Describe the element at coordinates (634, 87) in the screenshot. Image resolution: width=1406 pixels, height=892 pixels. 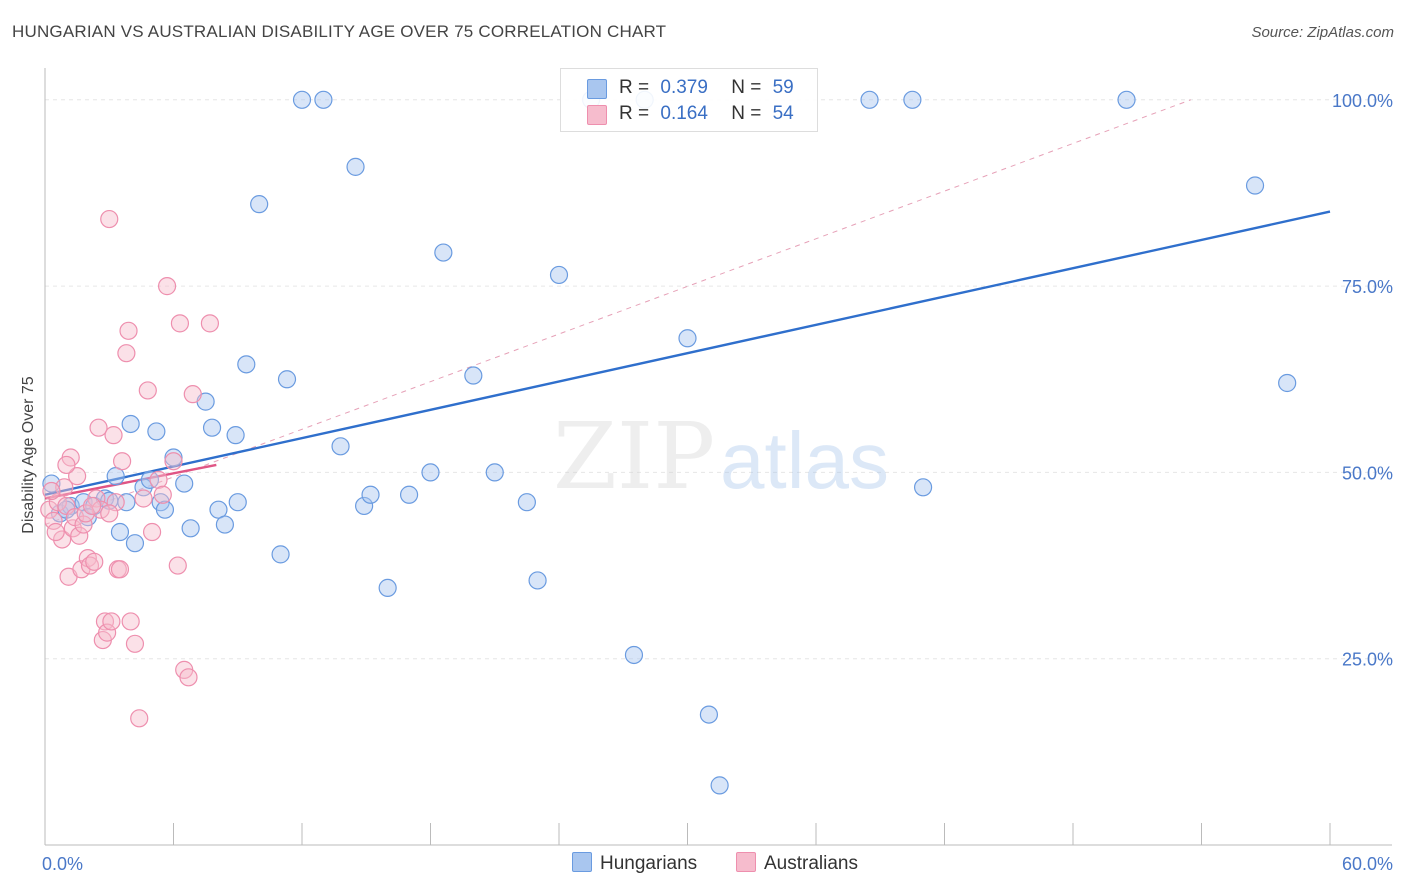
I see `legend-r-label-1: R =` at that location.